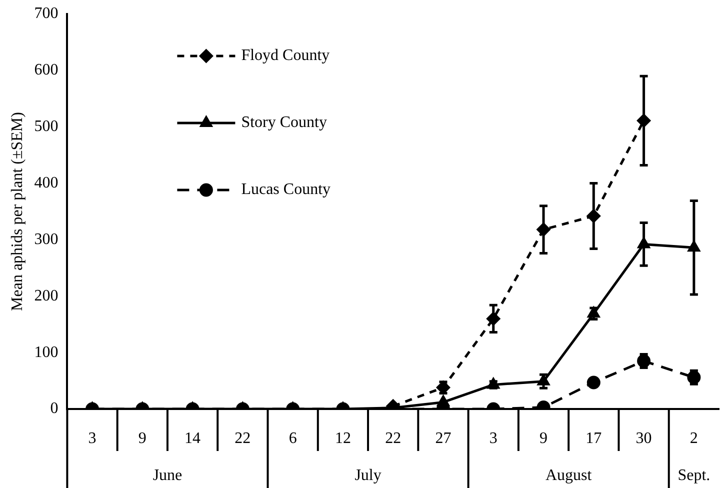 This screenshot has height=488, width=727. I want to click on y-tick-label: 500, so click(46, 127).